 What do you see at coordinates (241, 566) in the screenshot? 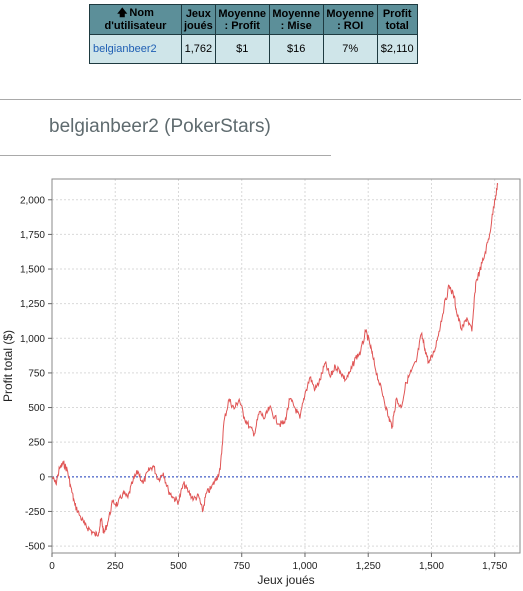
I see `x-tick-label: 750` at bounding box center [241, 566].